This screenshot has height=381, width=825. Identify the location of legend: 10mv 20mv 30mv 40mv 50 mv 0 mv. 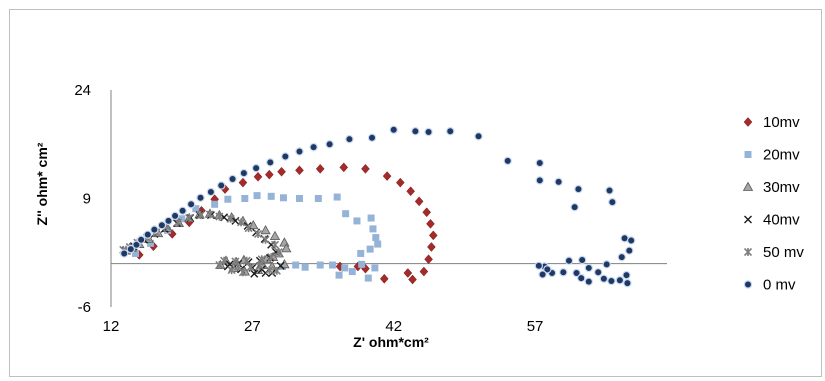
(773, 204).